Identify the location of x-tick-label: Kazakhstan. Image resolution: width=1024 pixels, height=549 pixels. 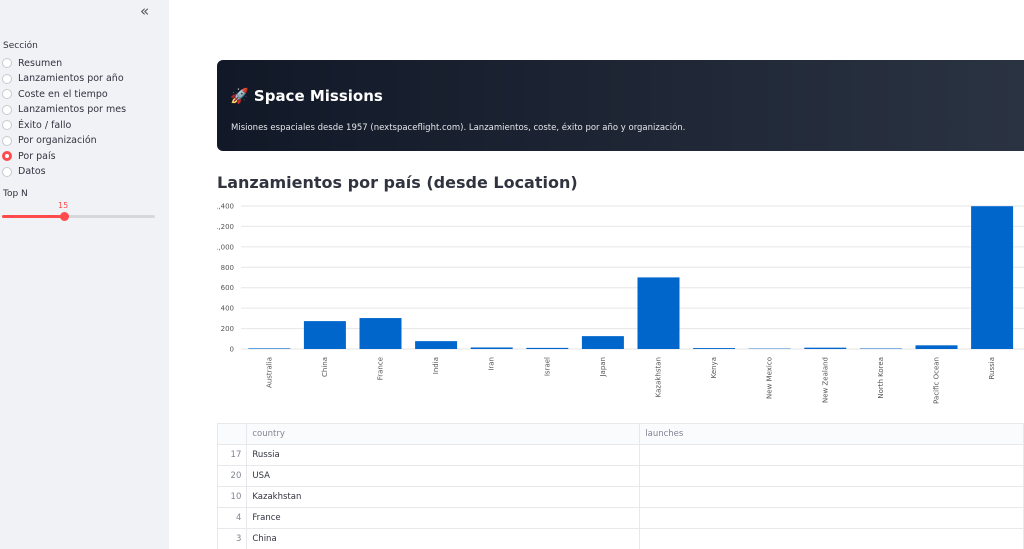
(659, 377).